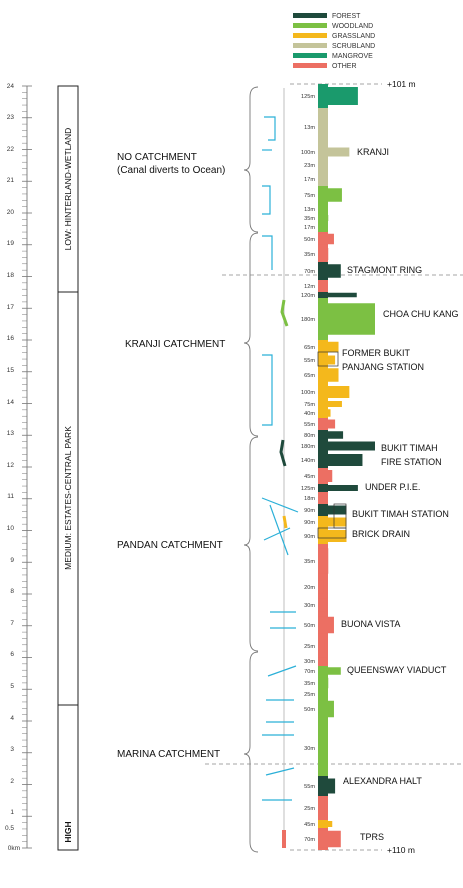 This screenshot has width=463, height=888. Describe the element at coordinates (11, 117) in the screenshot. I see `scale-tick-label: 23` at that location.